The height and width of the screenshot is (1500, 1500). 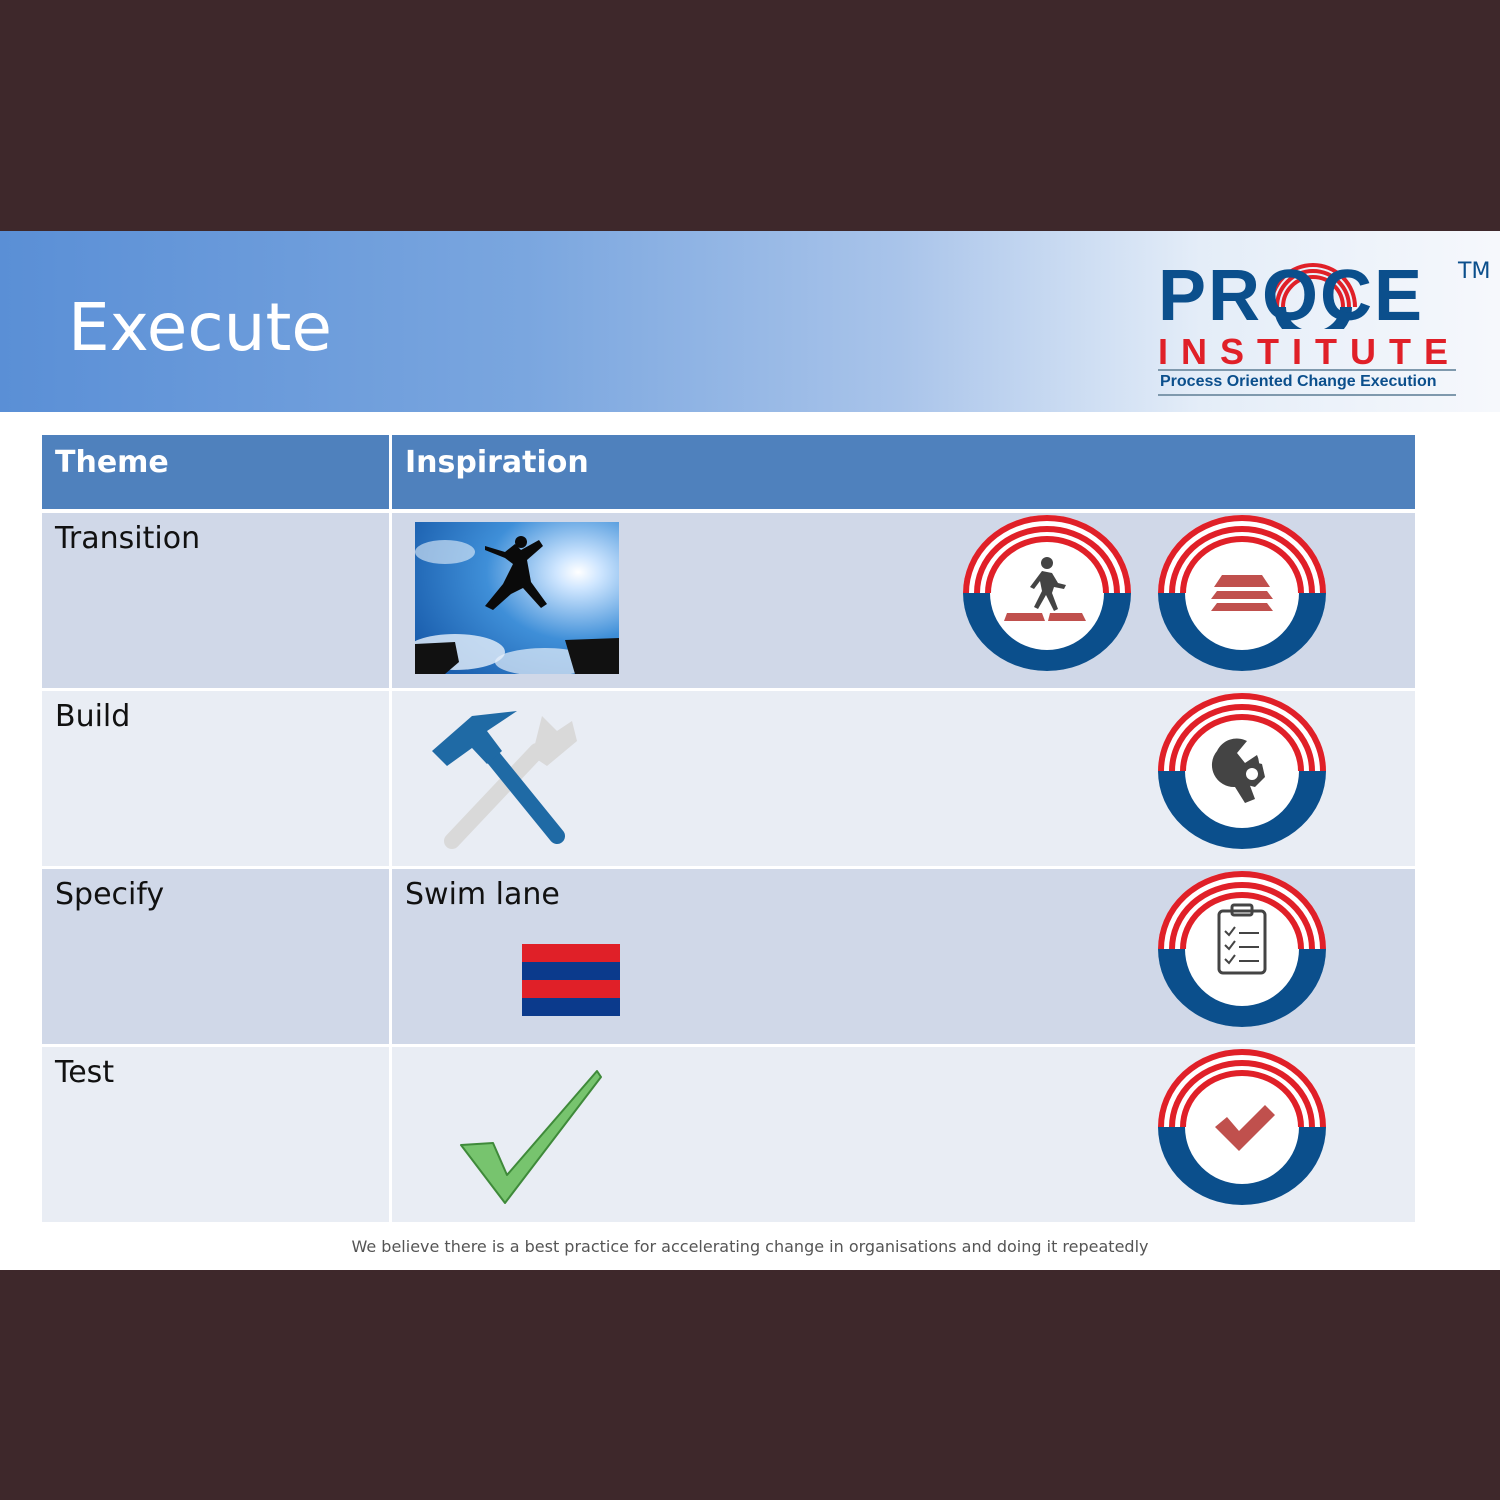 I want to click on clipboard-checklist-icon, so click(x=1242, y=939).